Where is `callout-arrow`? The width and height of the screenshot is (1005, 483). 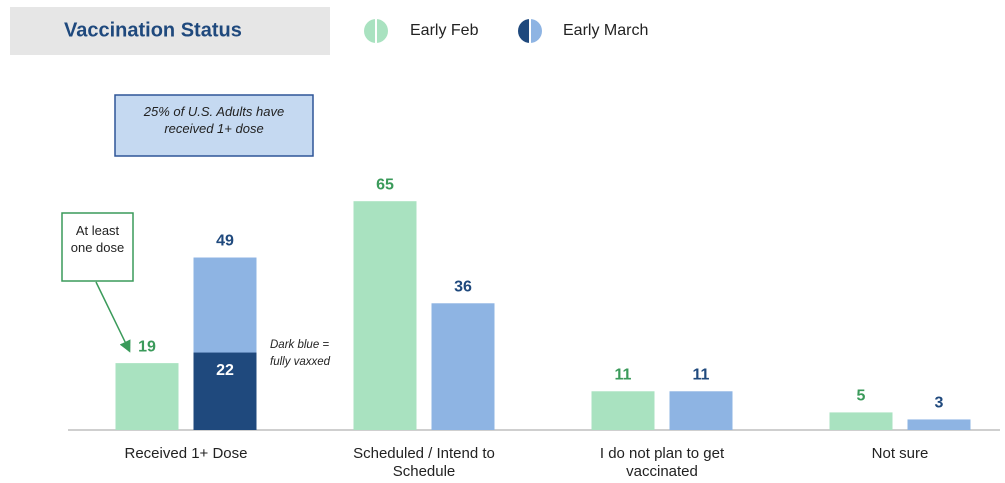 callout-arrow is located at coordinates (113, 317).